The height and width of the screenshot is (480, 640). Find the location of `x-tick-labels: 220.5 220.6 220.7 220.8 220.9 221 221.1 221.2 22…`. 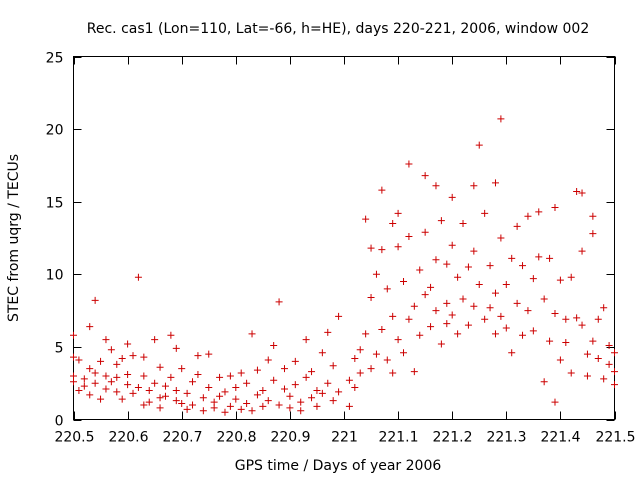

x-tick-labels: 220.5 220.6 220.7 220.8 220.9 221 221.1 221.2 22… is located at coordinates (344, 438).